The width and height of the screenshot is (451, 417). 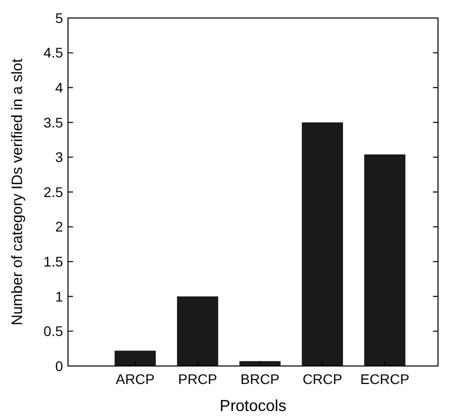 I want to click on y-tick-label: 4, so click(x=59, y=88).